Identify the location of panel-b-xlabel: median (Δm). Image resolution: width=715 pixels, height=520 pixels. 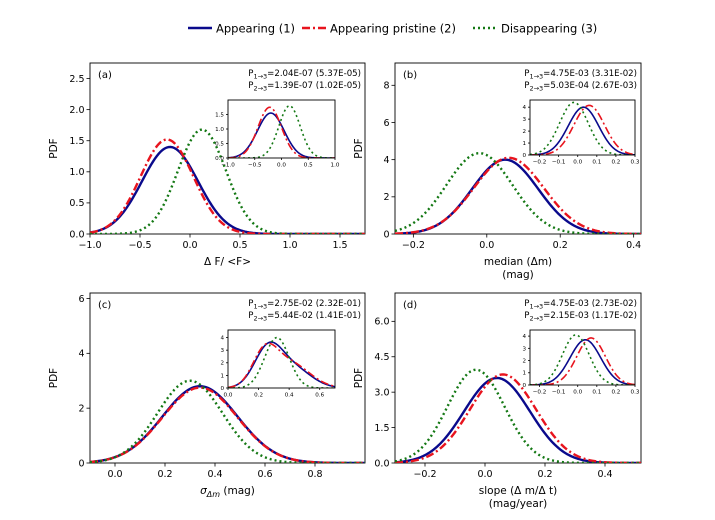
(518, 262).